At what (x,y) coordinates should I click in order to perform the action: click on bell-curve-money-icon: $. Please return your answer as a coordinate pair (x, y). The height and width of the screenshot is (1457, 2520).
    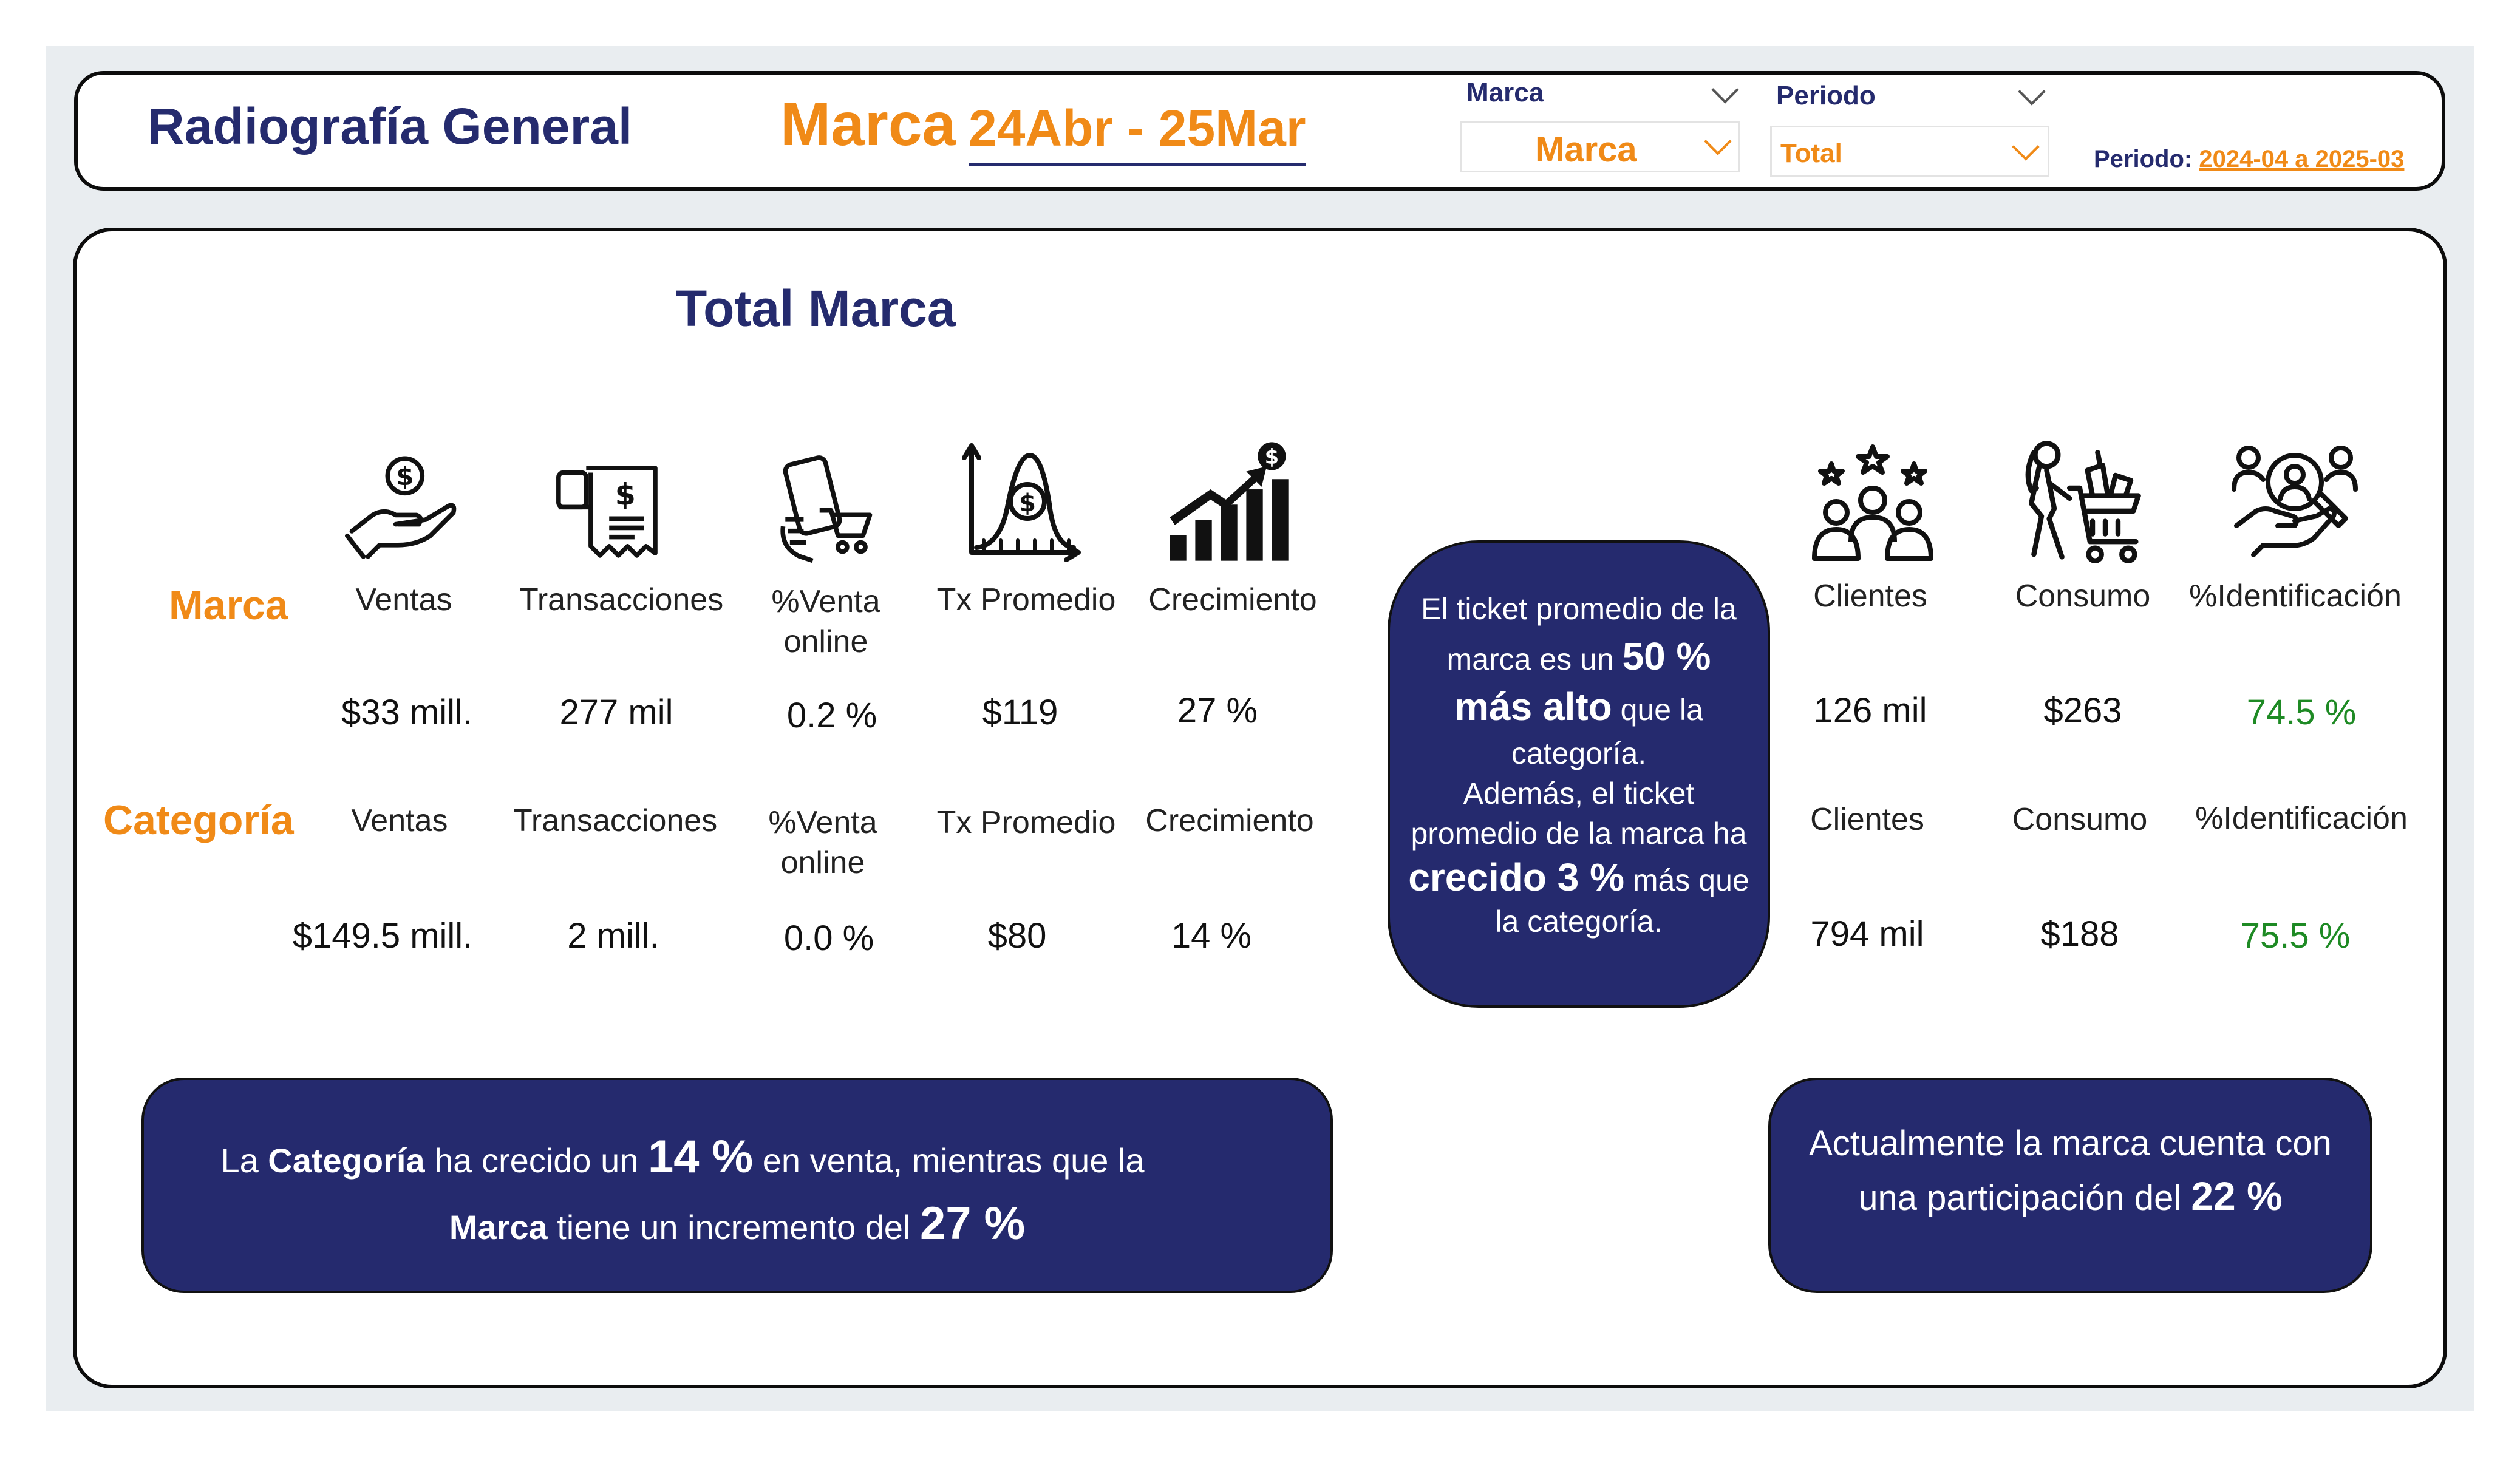
    Looking at the image, I should click on (1020, 504).